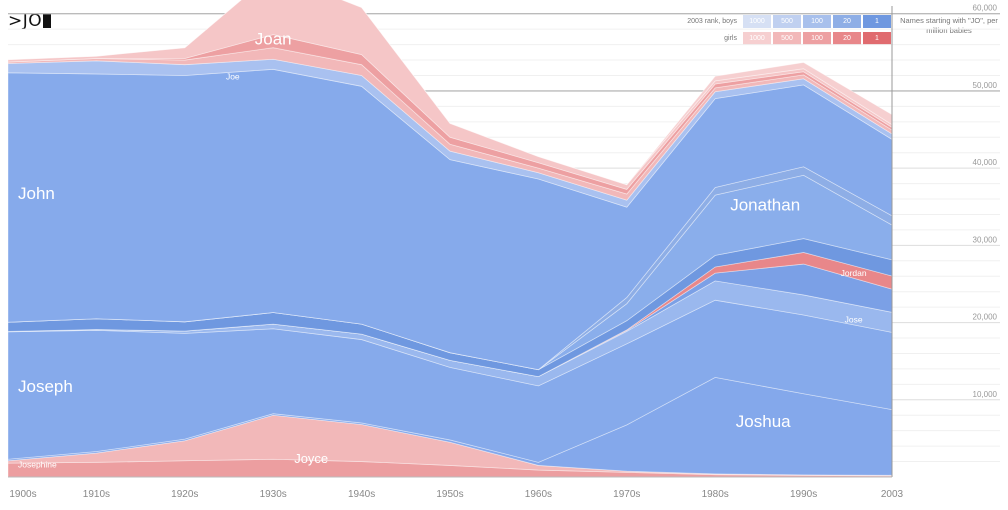 The image size is (1008, 510). I want to click on search-text: >JO, so click(25, 21).